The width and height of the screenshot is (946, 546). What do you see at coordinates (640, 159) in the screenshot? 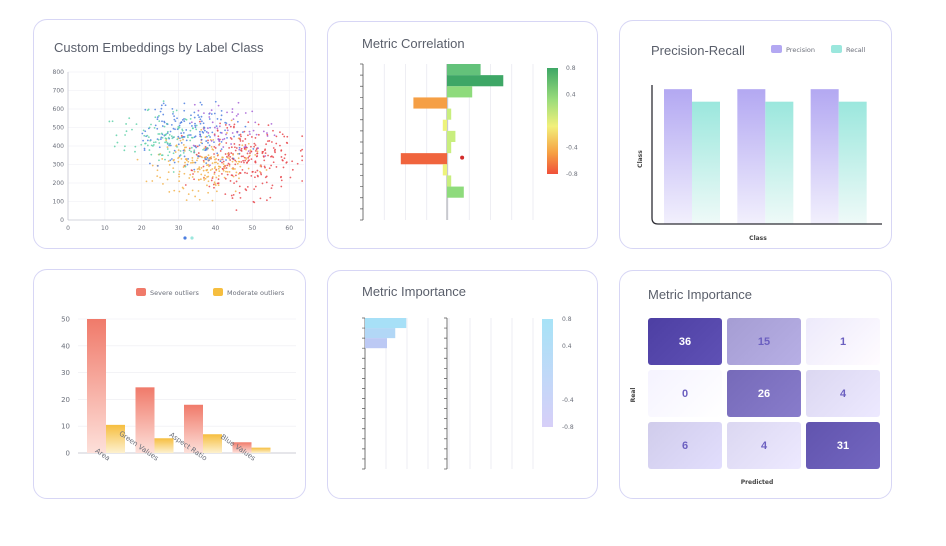
I see `y-axis-label: Class` at bounding box center [640, 159].